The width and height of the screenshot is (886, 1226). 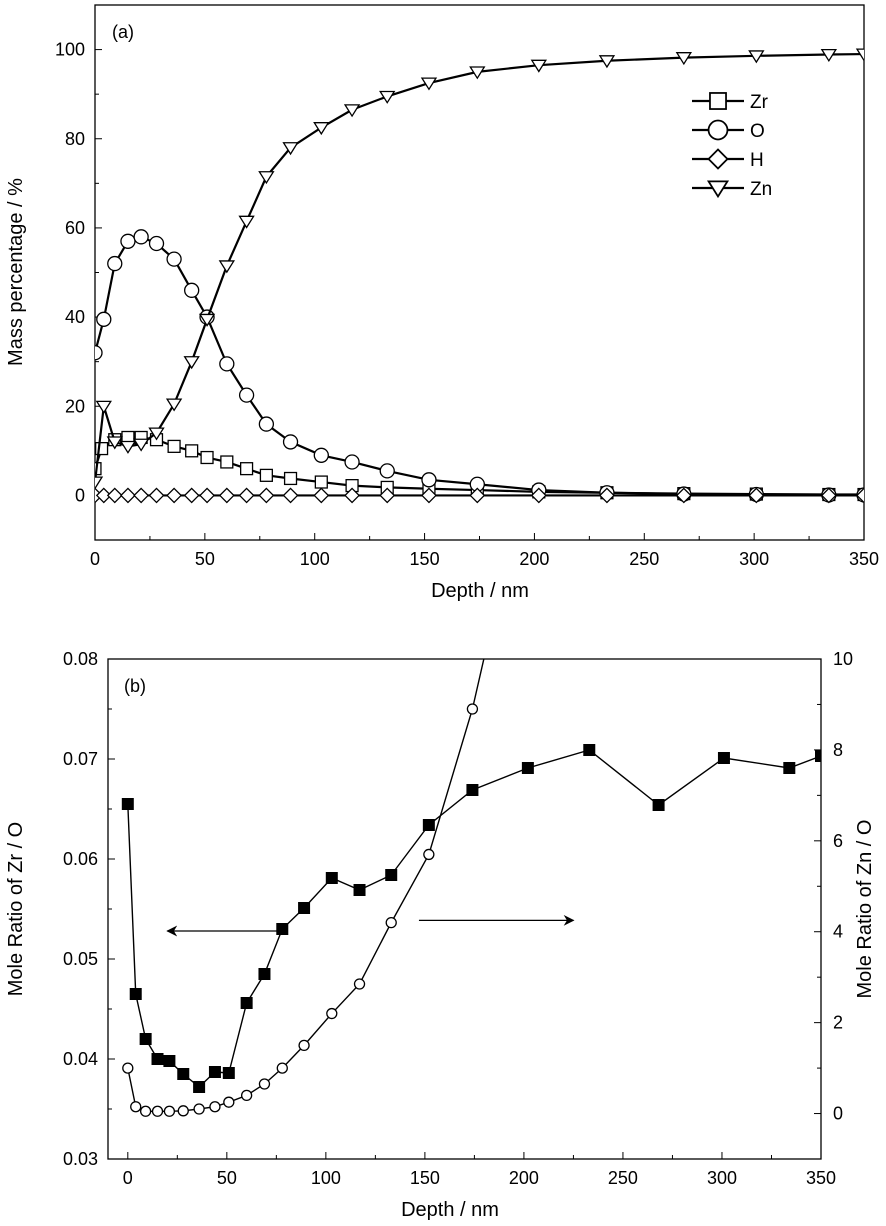 I want to click on y-tick-label: 40, so click(x=75, y=317).